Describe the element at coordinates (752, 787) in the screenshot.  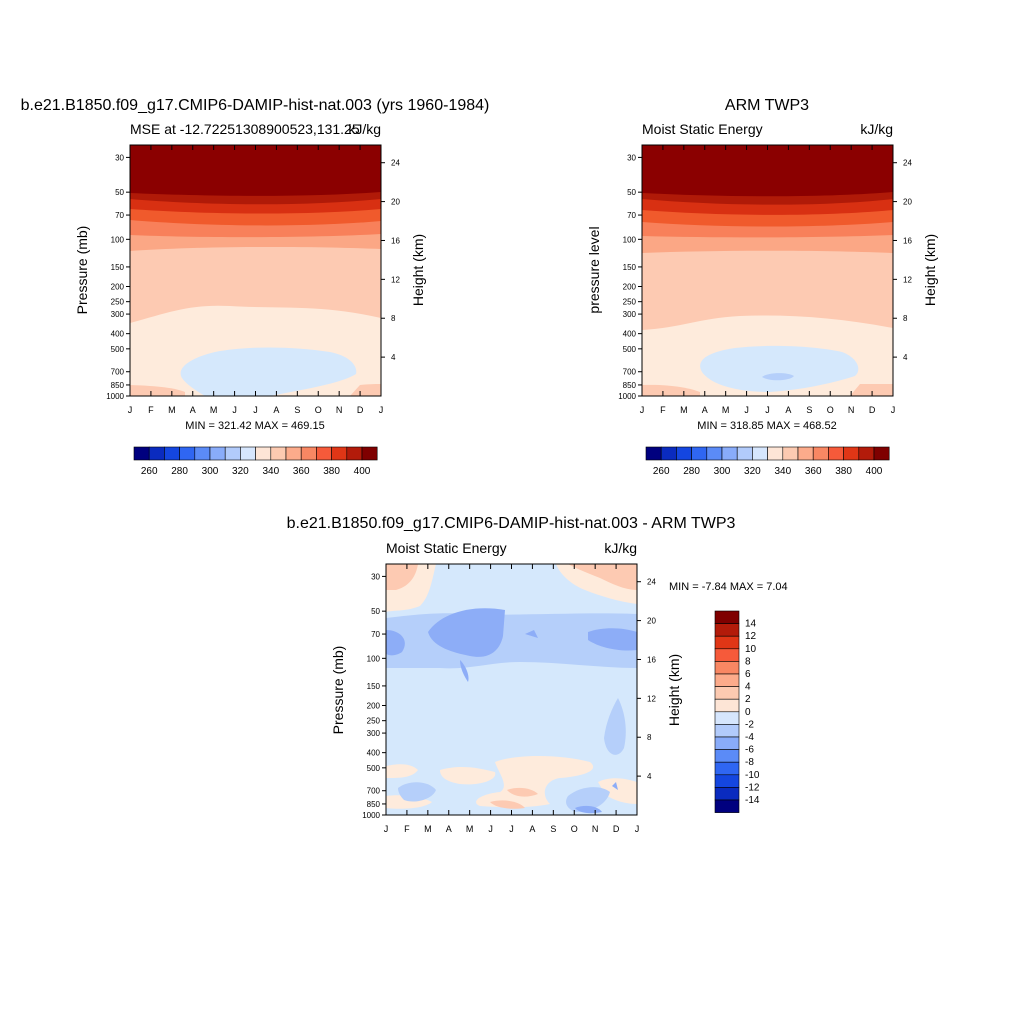
I see `colorbar-label: -12` at that location.